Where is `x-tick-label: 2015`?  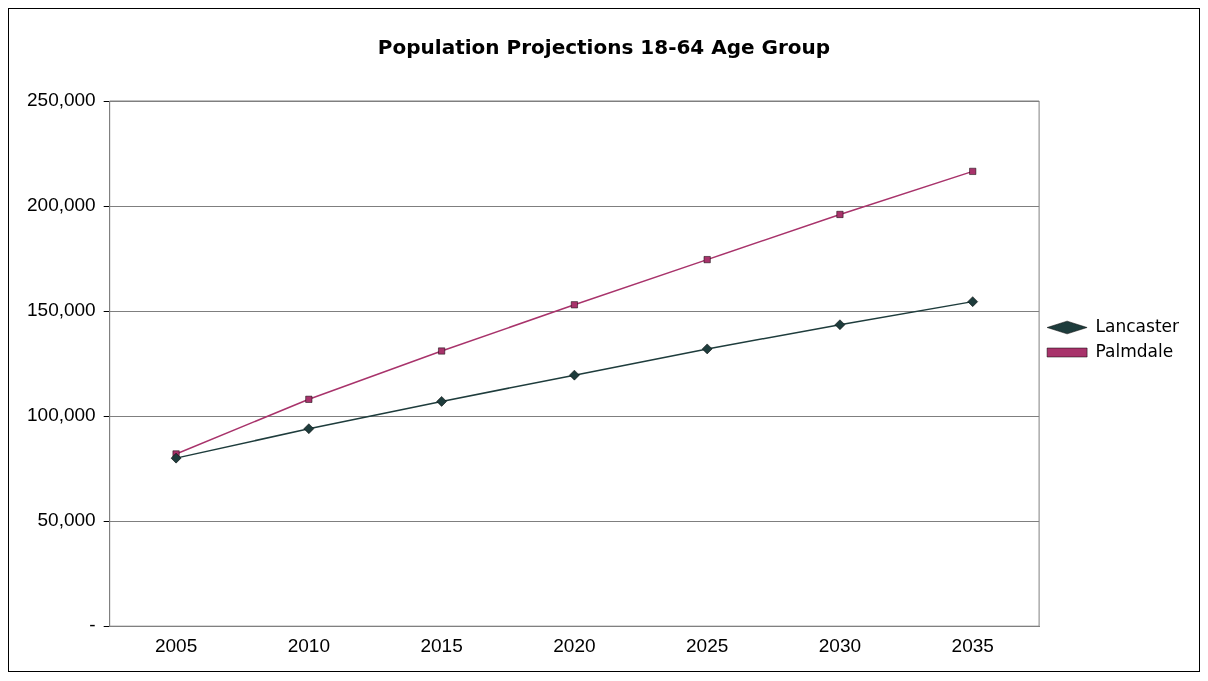
x-tick-label: 2015 is located at coordinates (441, 645).